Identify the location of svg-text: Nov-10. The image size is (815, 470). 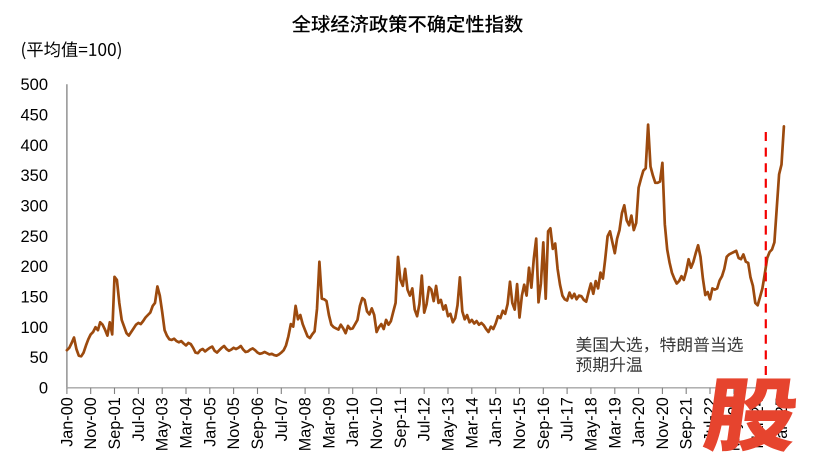
(377, 423).